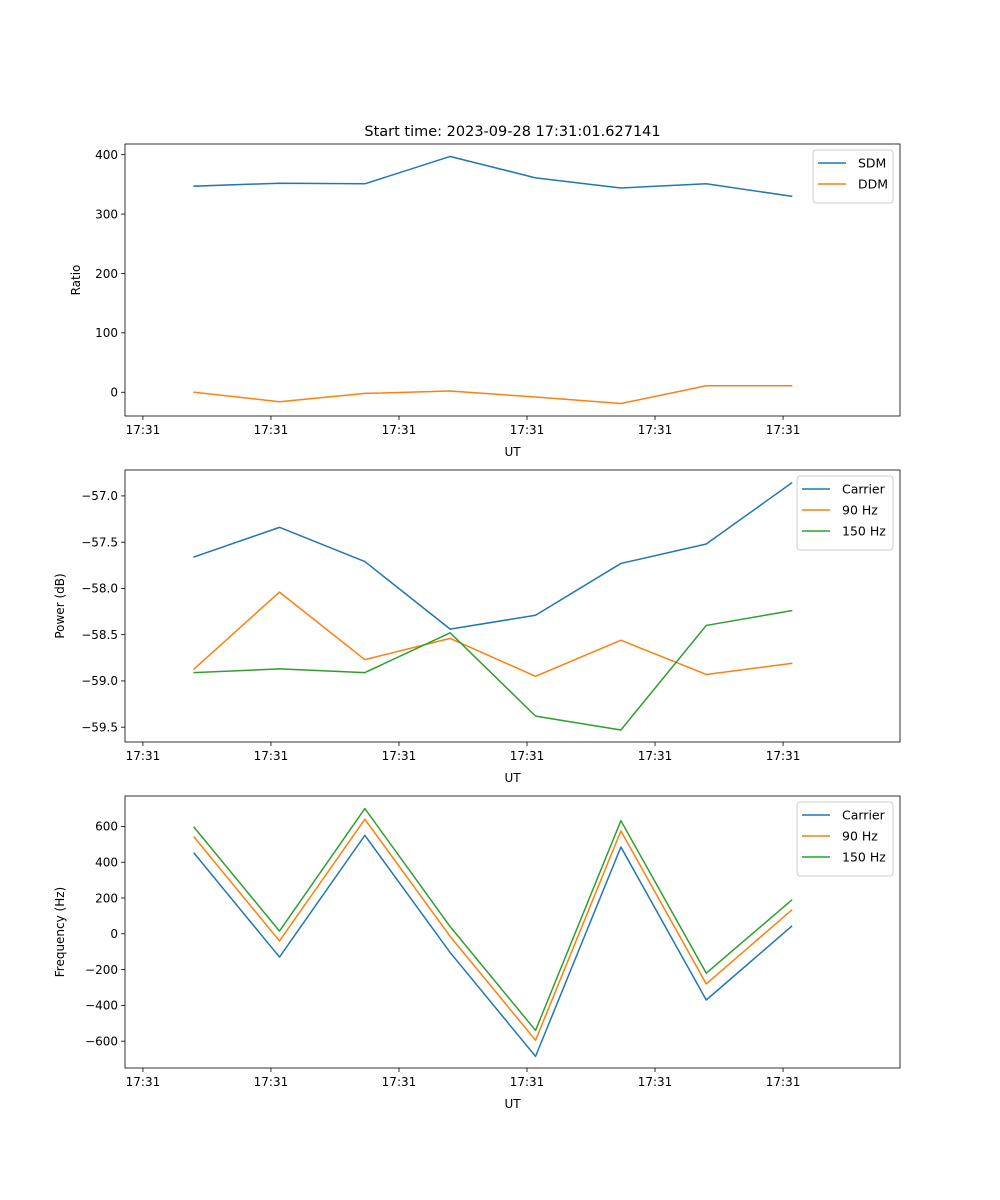  What do you see at coordinates (76, 280) in the screenshot?
I see `y-axis-label: Ratio` at bounding box center [76, 280].